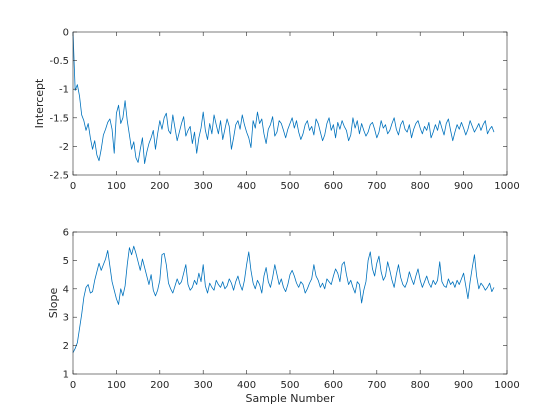  What do you see at coordinates (59, 61) in the screenshot?
I see `intercept-y-tick-label: -0.5` at bounding box center [59, 61].